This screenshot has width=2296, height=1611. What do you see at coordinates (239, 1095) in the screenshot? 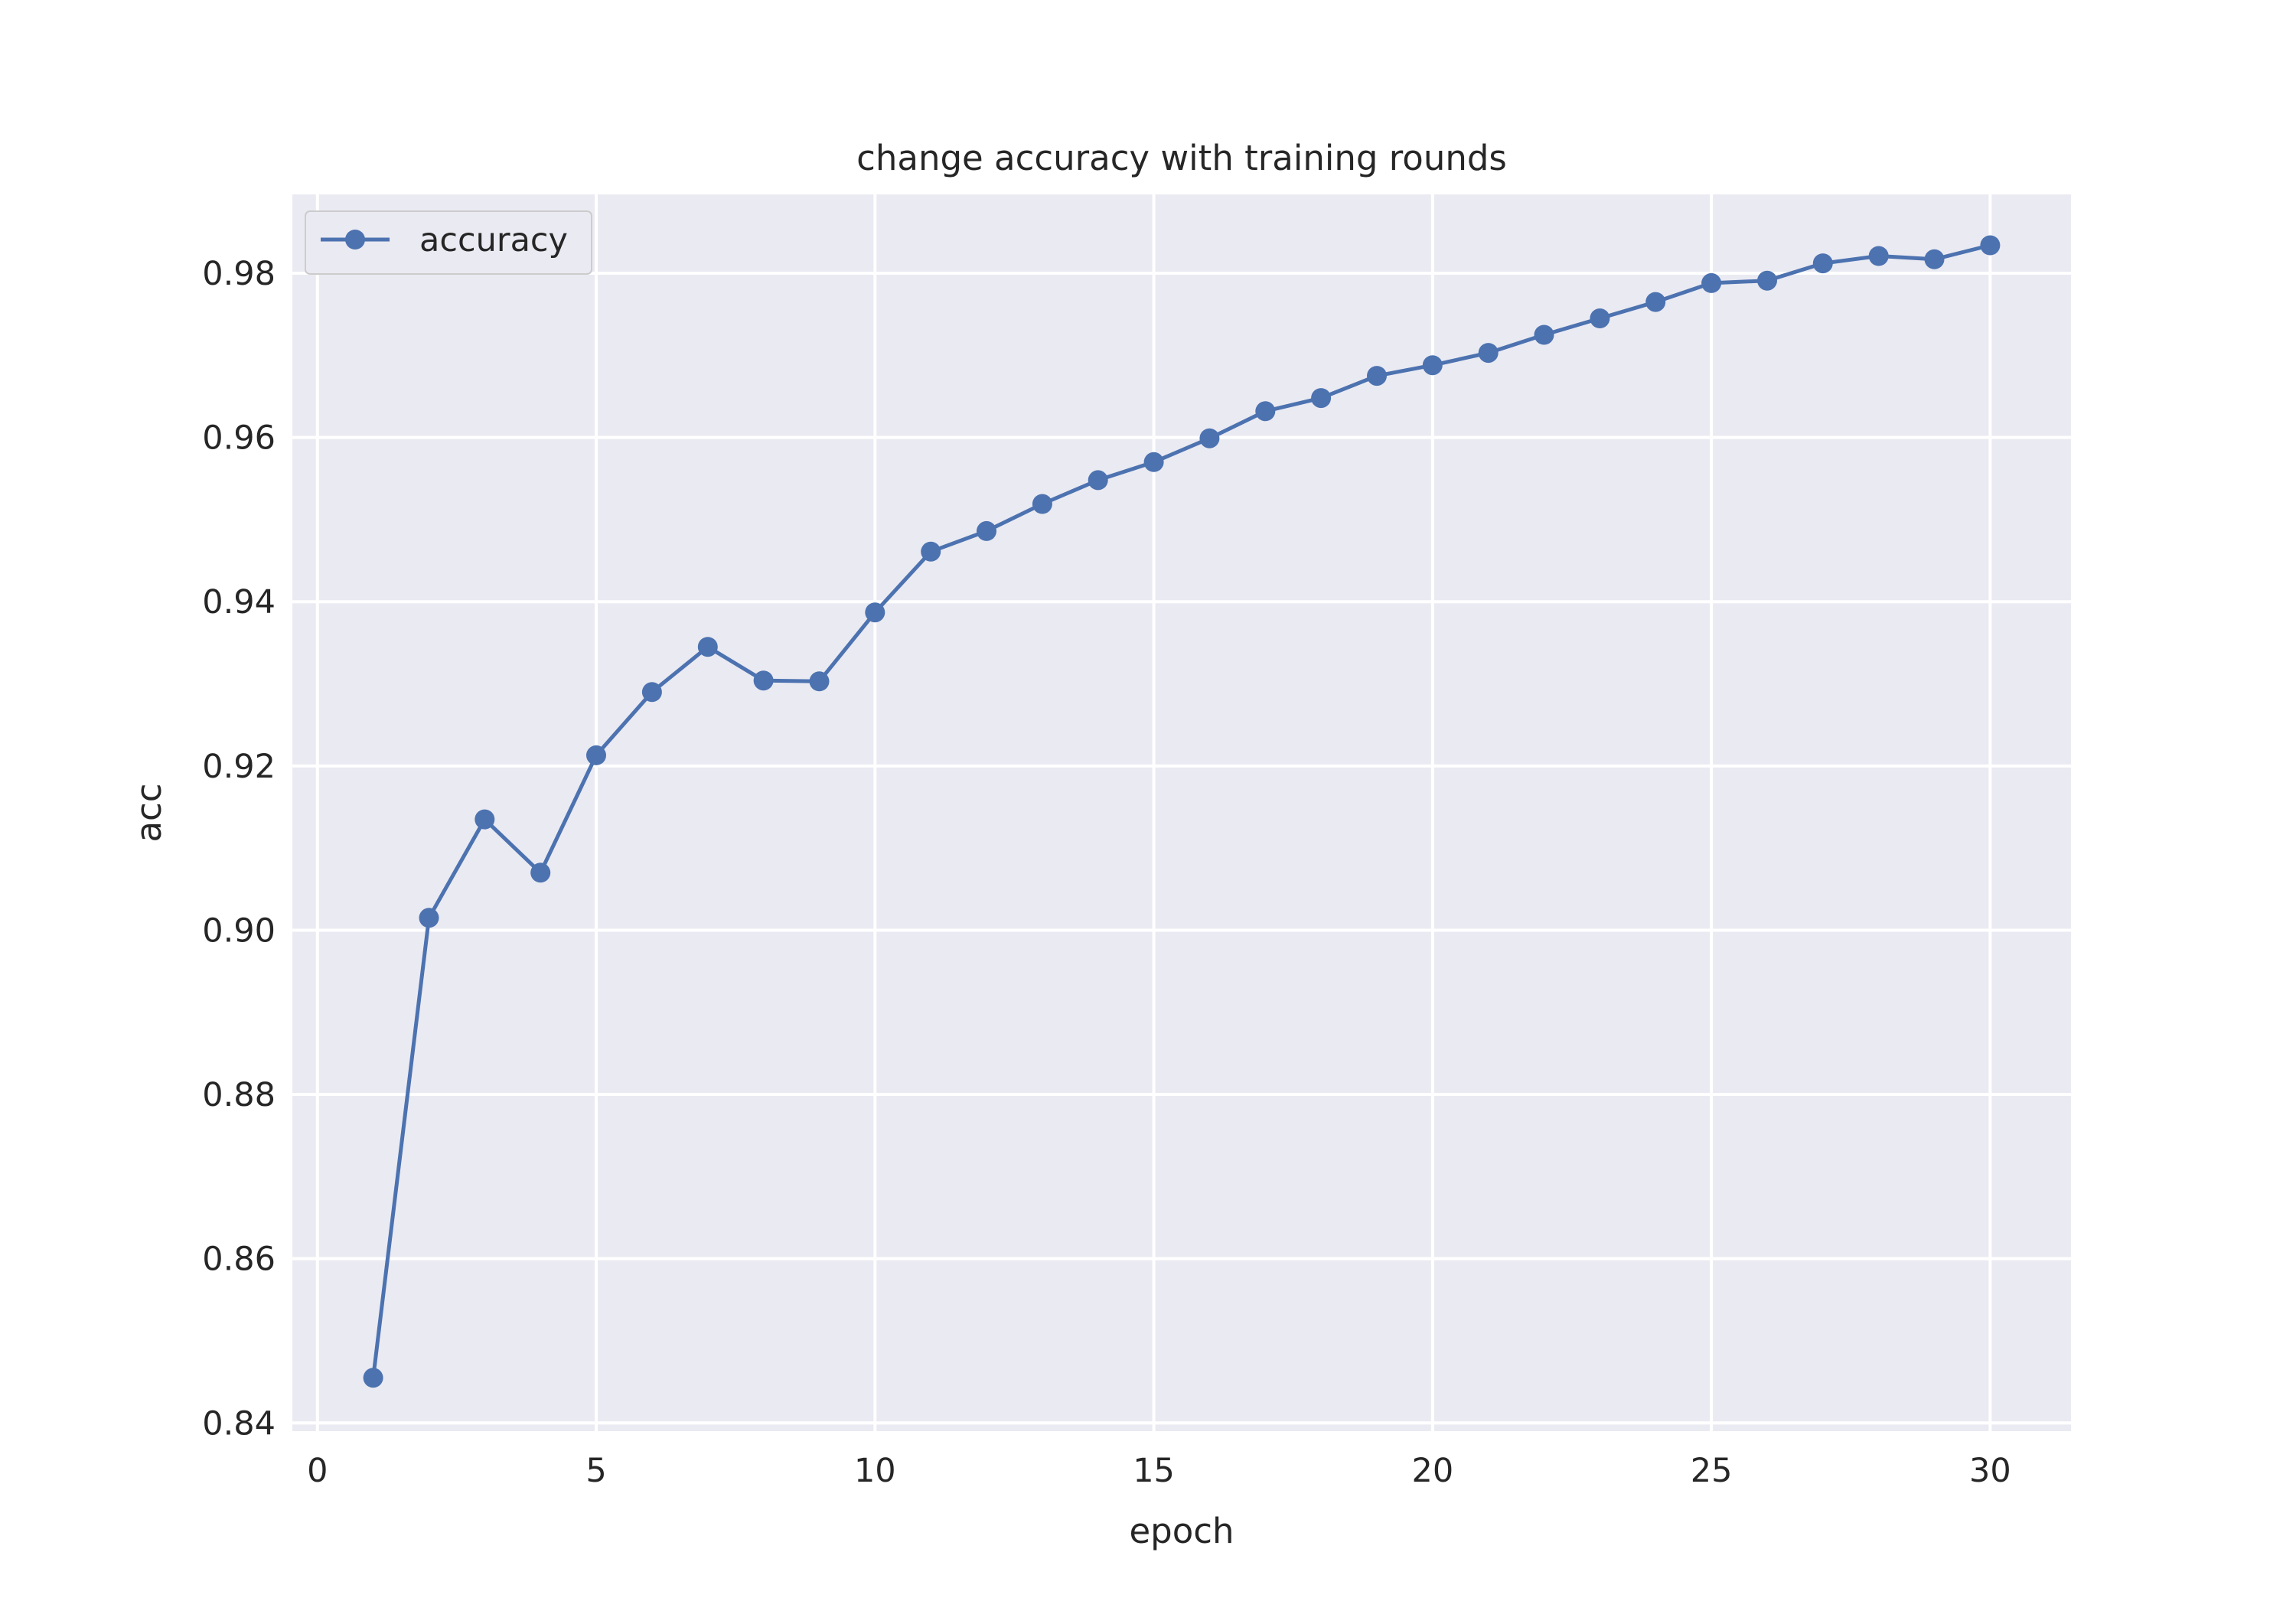
I see `y-tick-label: 0.88` at bounding box center [239, 1095].